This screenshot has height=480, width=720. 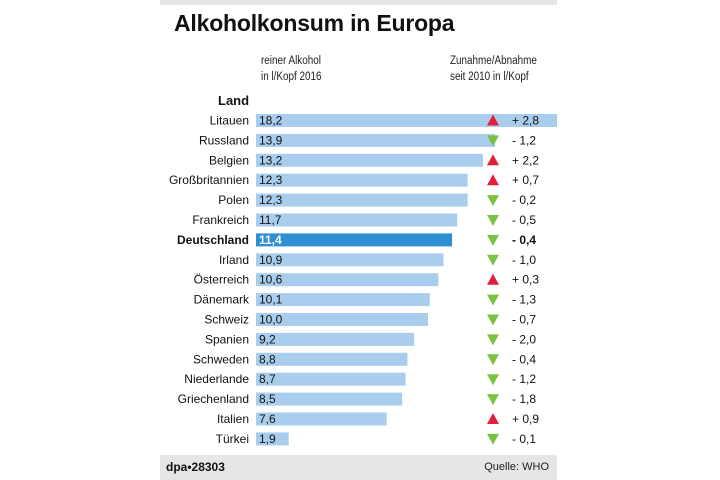 I want to click on country-label: Österreich, so click(x=221, y=280).